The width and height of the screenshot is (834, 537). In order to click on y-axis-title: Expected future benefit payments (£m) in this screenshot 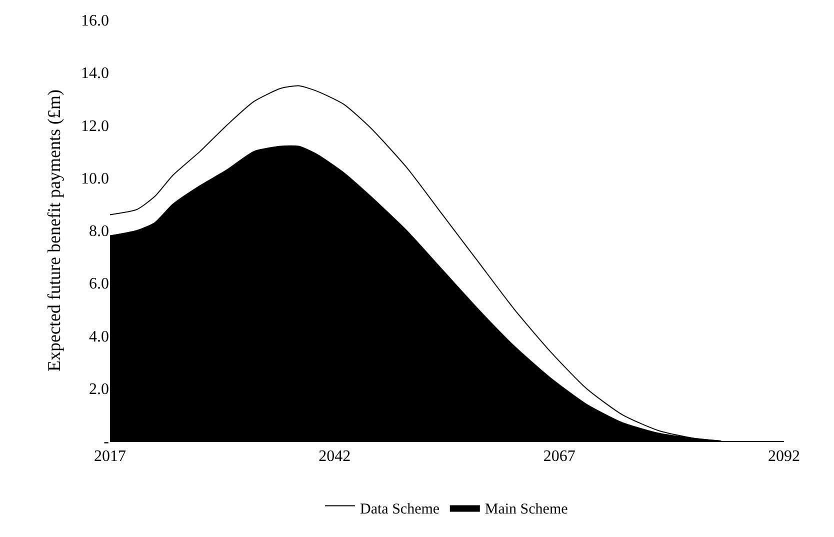, I will do `click(54, 231)`.